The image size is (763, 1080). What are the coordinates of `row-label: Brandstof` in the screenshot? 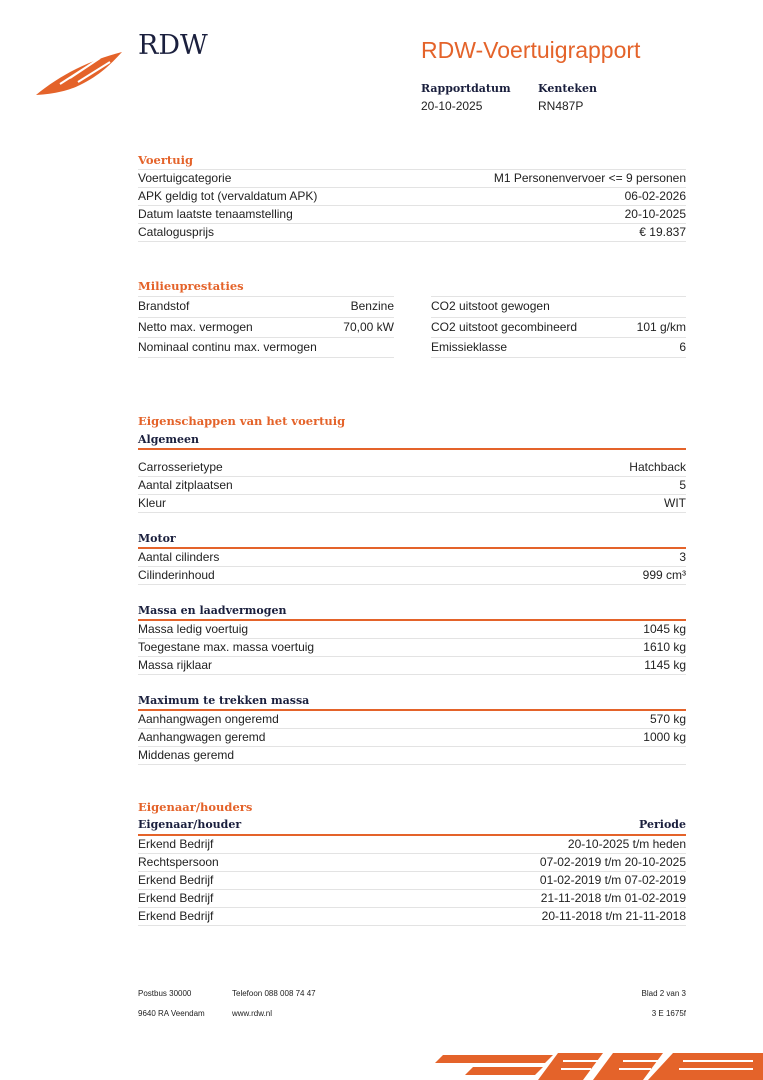 It's located at (164, 306).